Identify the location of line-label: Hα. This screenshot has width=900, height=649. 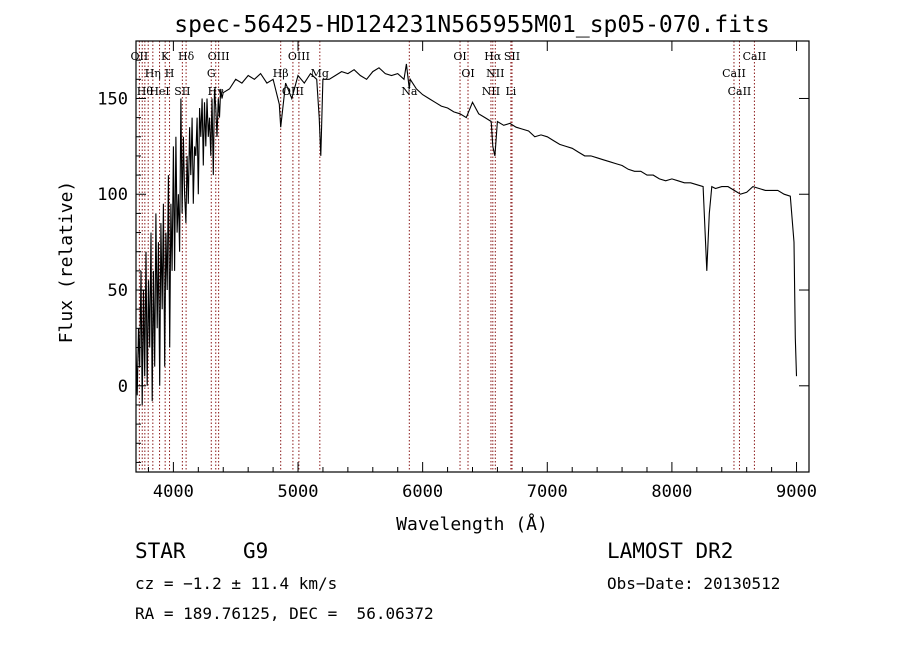
(493, 56).